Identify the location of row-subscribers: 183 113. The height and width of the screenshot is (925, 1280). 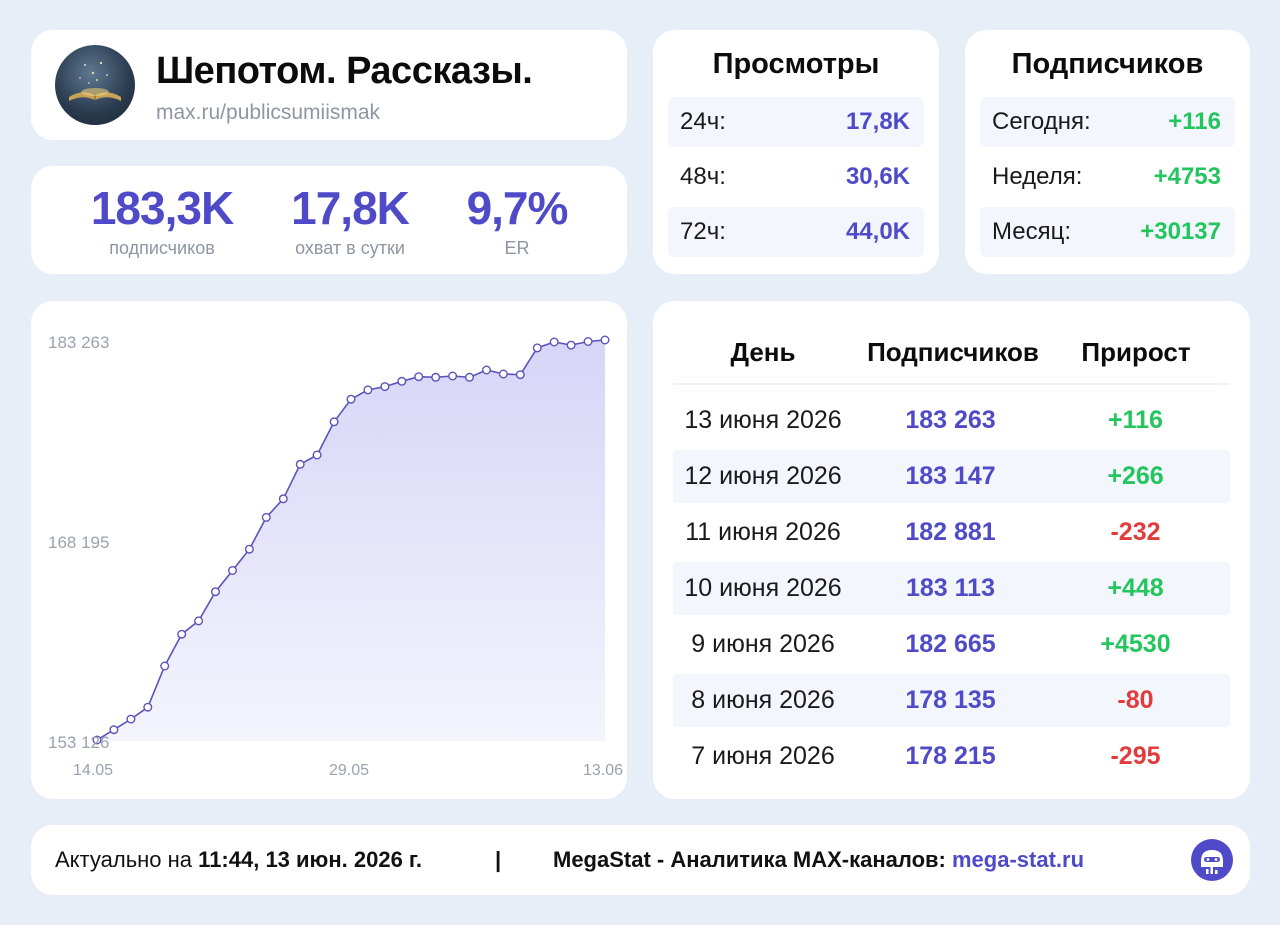
(950, 588).